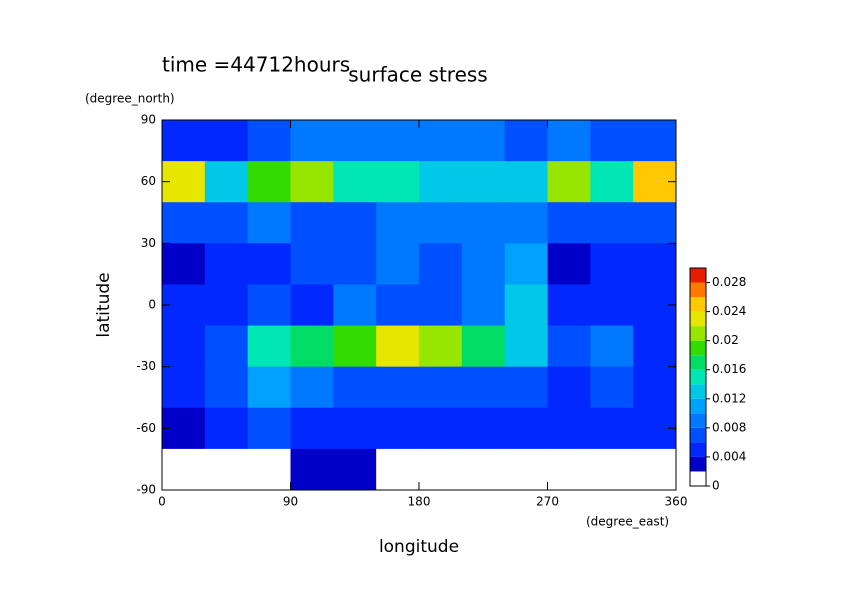 Image resolution: width=842 pixels, height=599 pixels. I want to click on y-tick-label: -90, so click(146, 490).